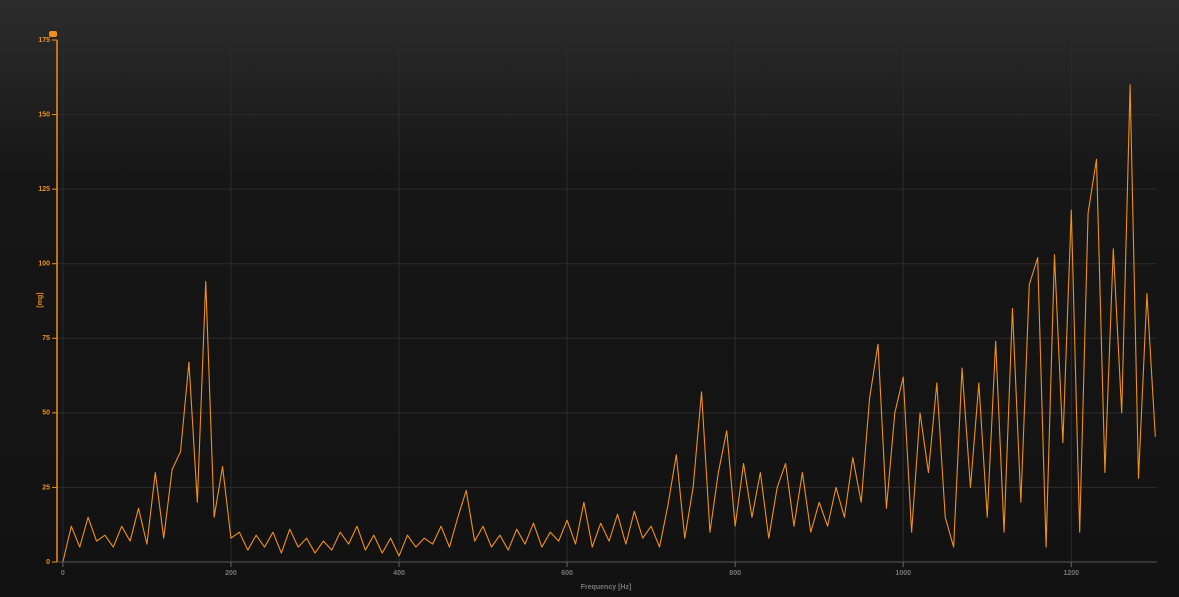 This screenshot has width=1179, height=597. Describe the element at coordinates (46, 338) in the screenshot. I see `y-tick-label: 75` at that location.